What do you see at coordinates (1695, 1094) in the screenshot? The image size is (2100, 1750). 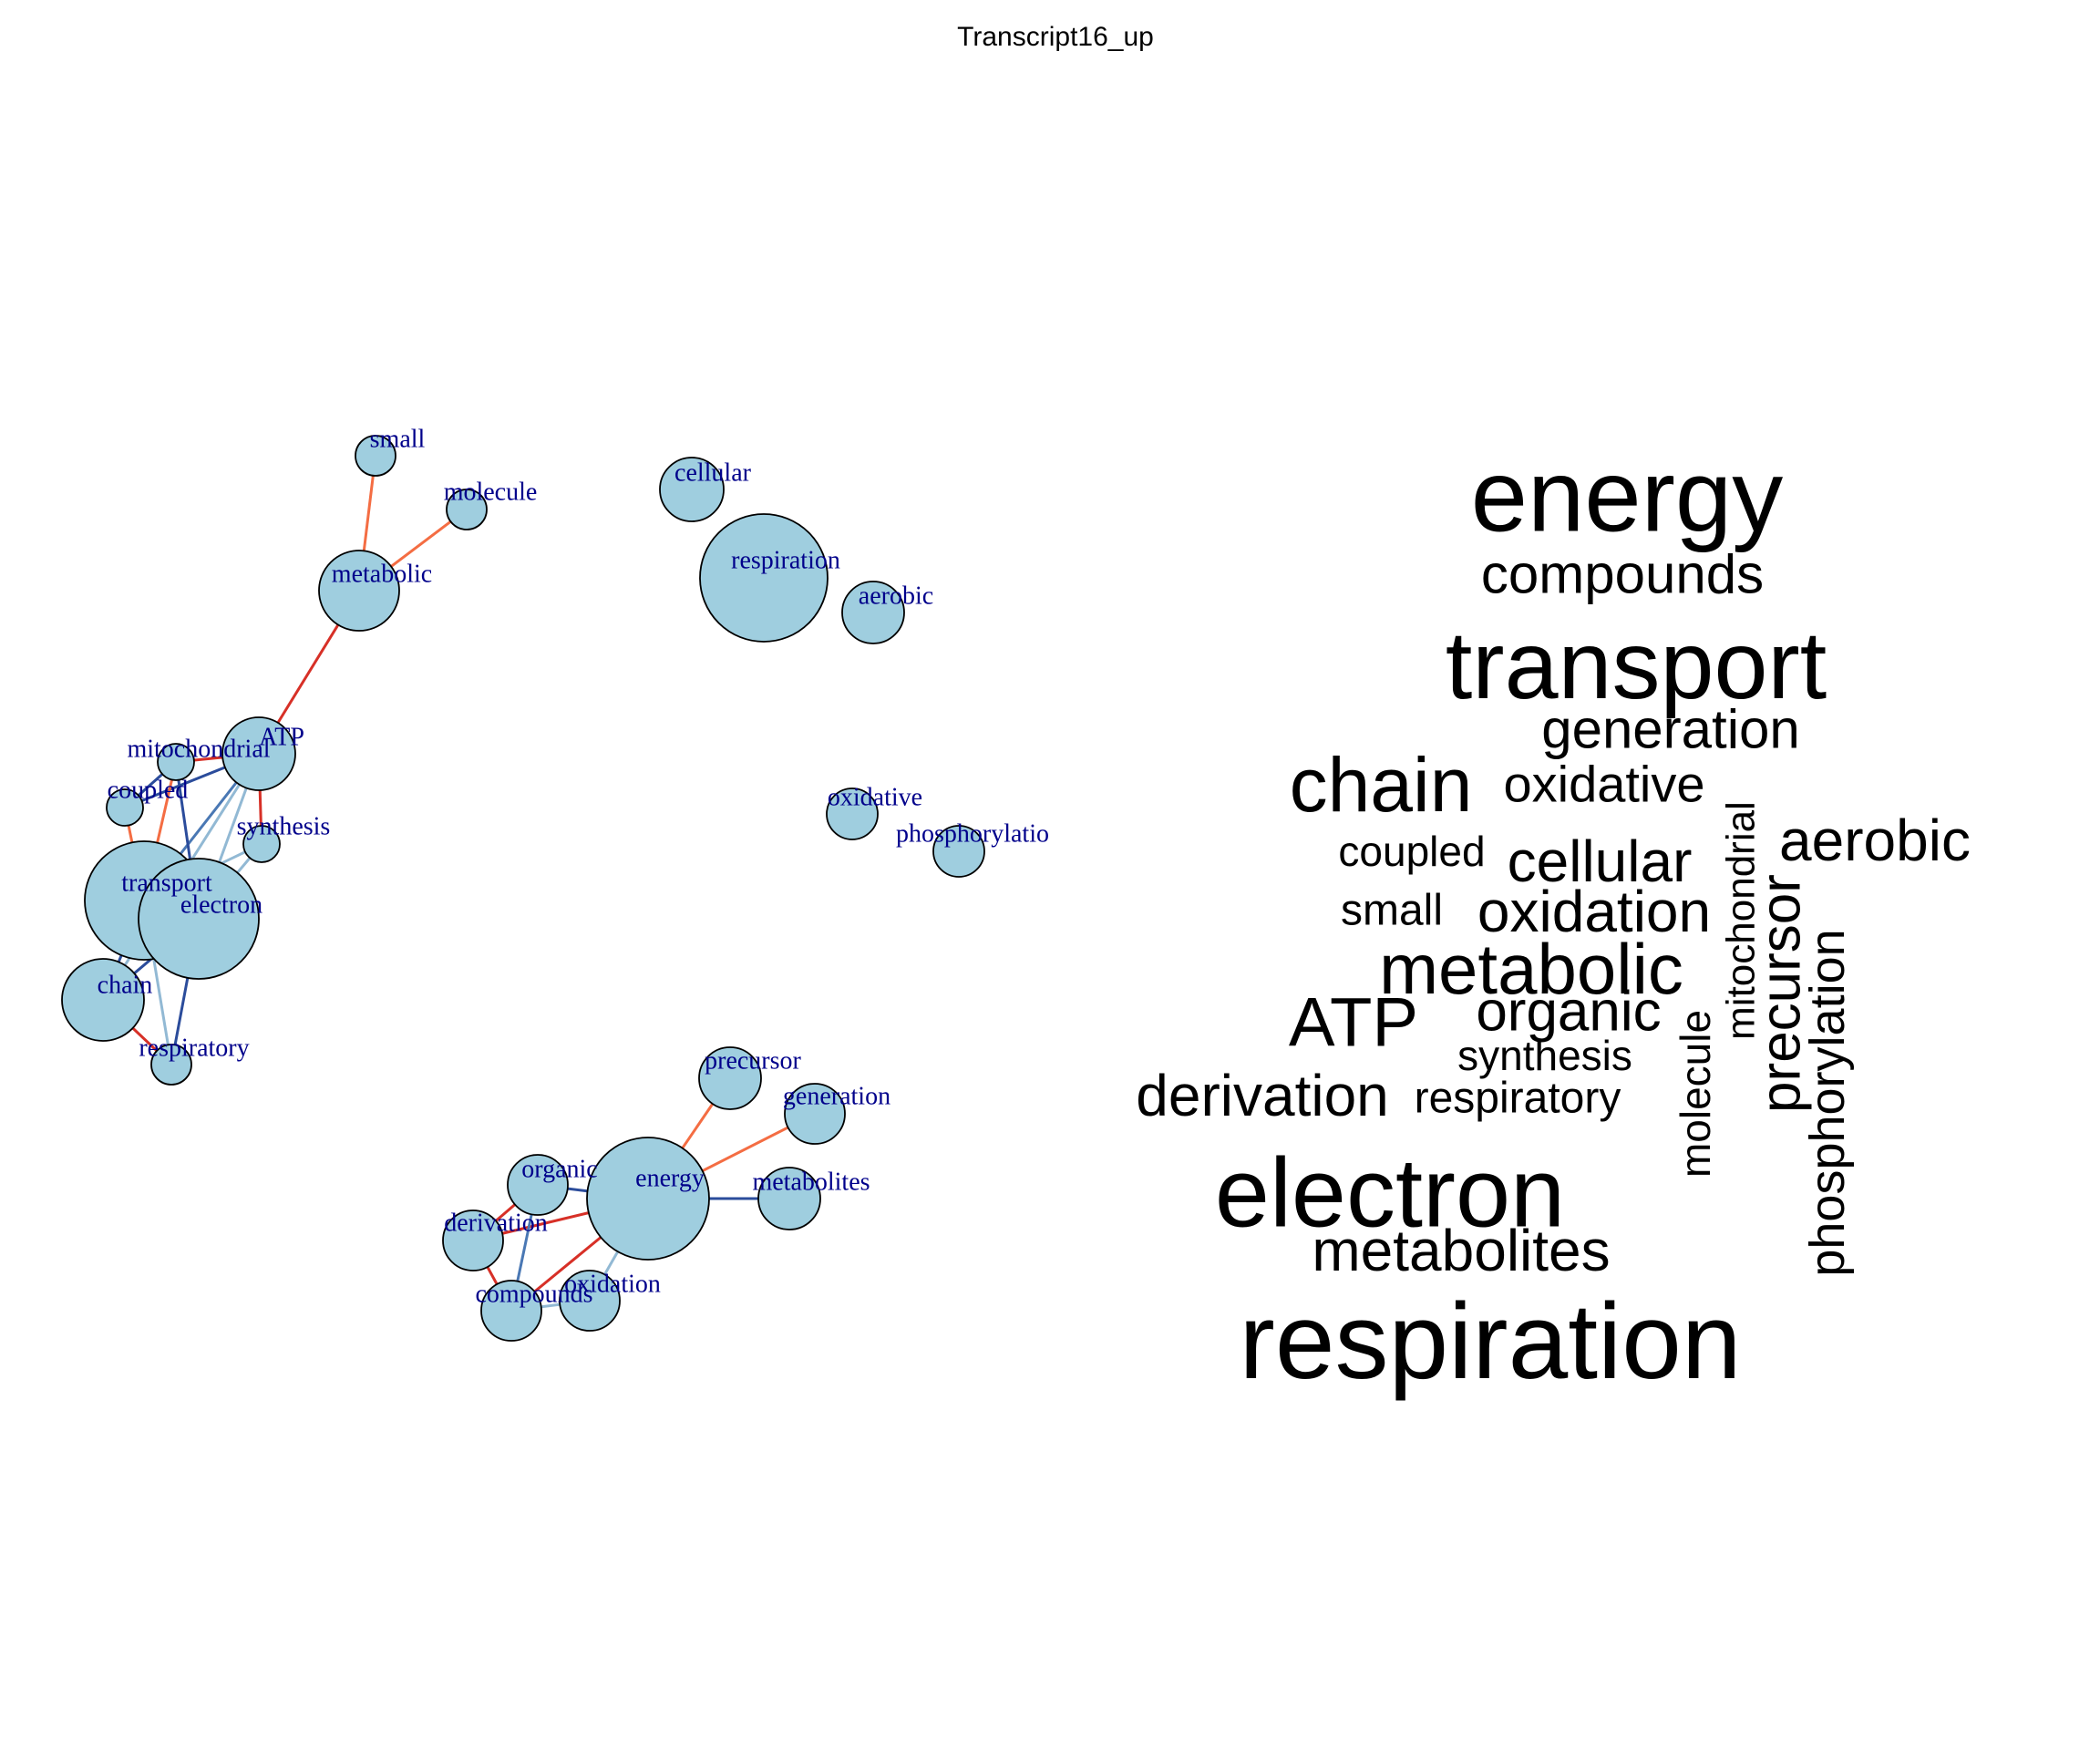 I see `wordcloud-word-molecule: molecule` at bounding box center [1695, 1094].